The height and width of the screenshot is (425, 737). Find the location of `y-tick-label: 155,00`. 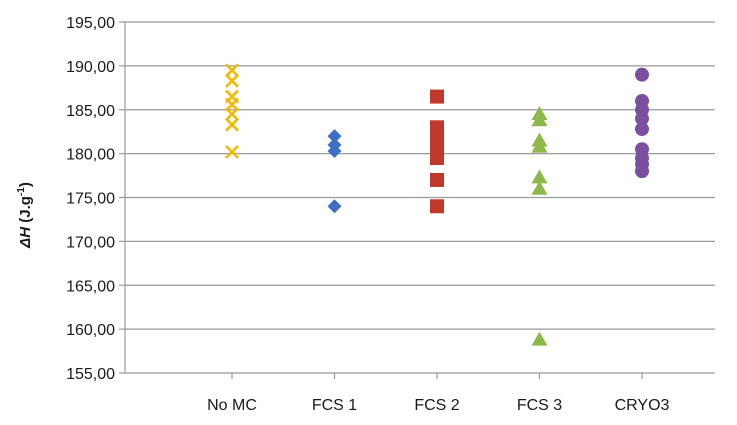

y-tick-label: 155,00 is located at coordinates (90, 374).